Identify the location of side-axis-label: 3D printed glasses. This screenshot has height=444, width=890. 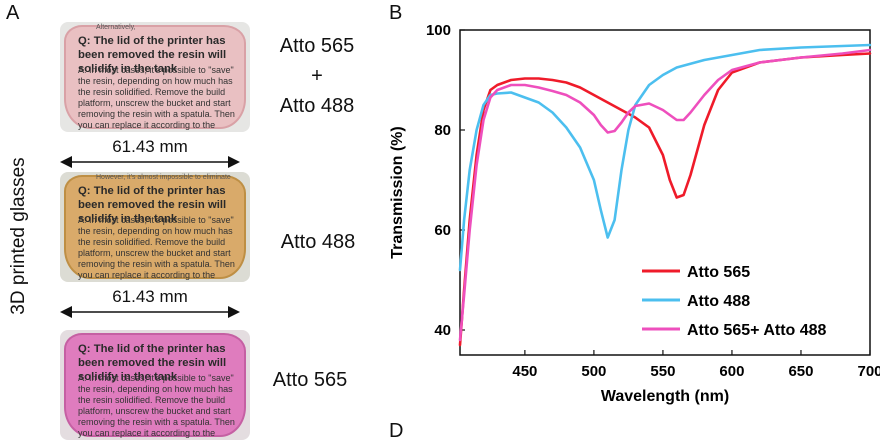
(18, 236).